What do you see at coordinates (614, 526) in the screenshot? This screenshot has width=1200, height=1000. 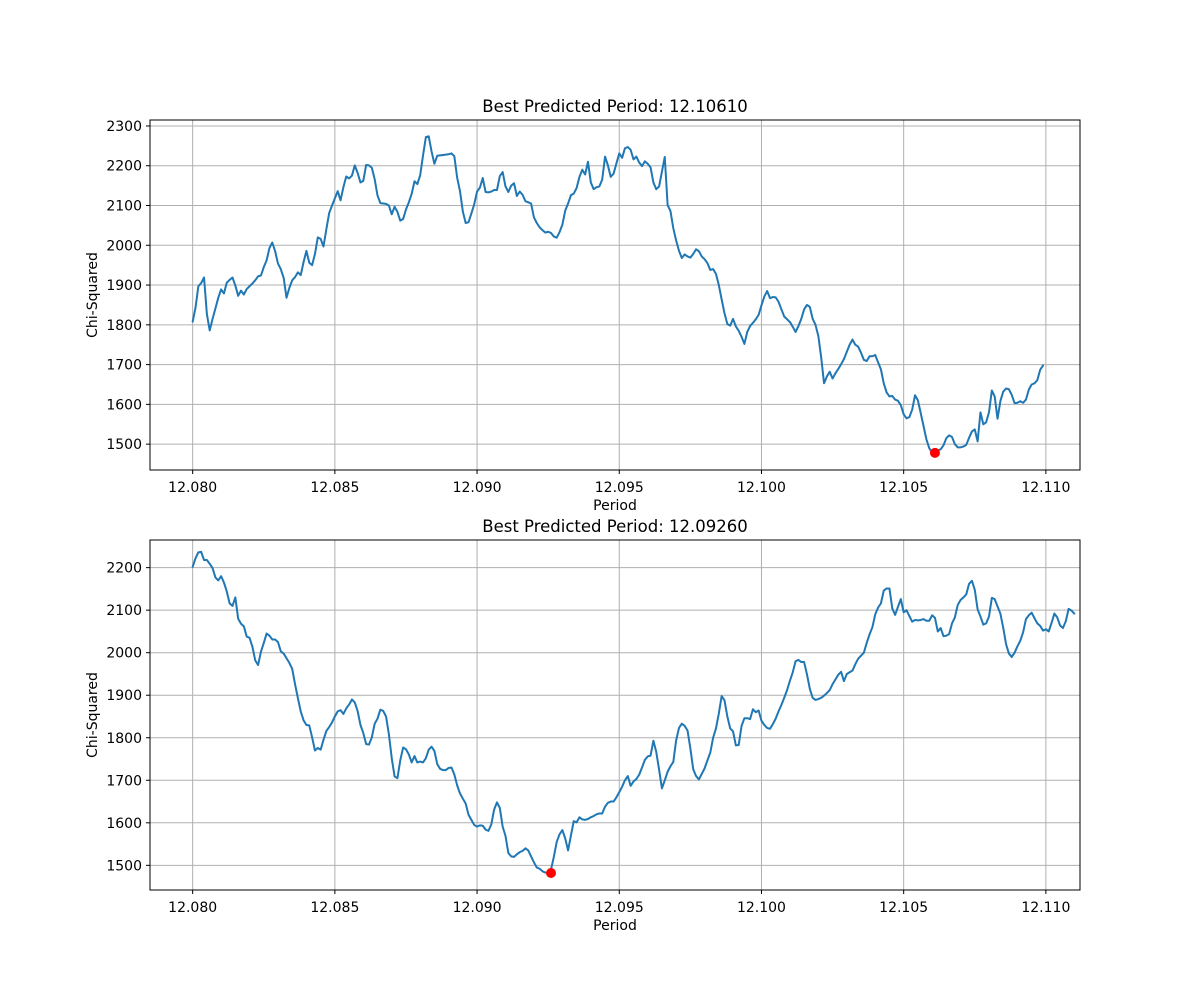 I see `chart-title: Best Predicted Period: 12.09260` at bounding box center [614, 526].